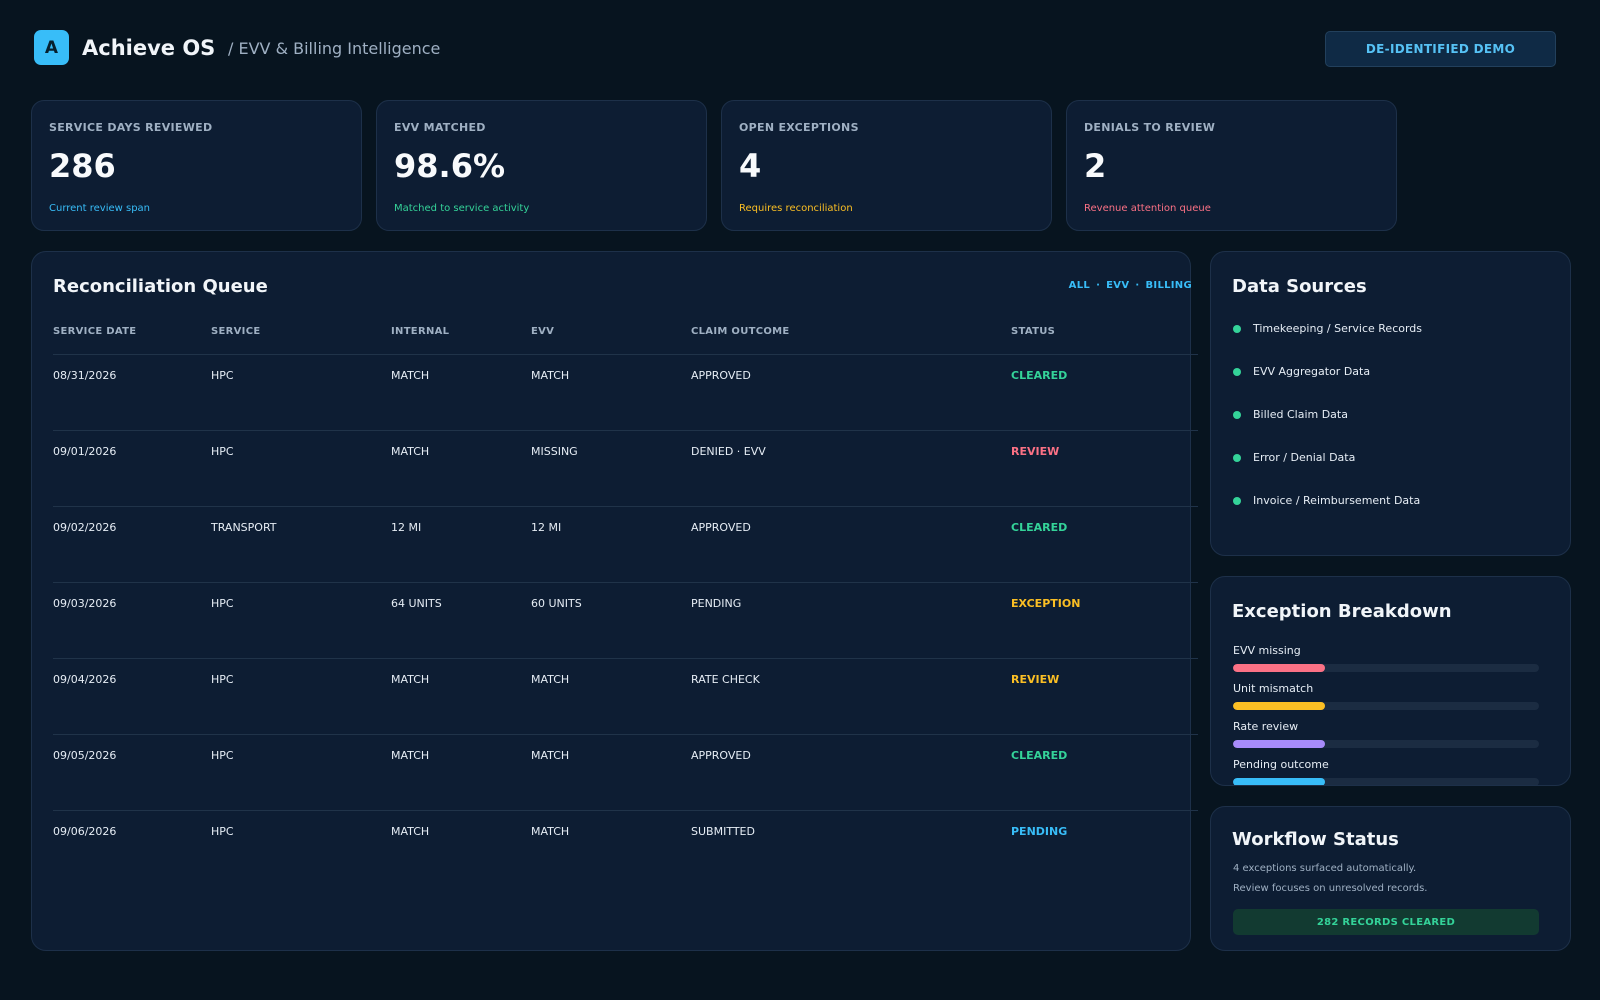  Describe the element at coordinates (1327, 328) in the screenshot. I see `data-source-item: Timekeeping / Service Records` at that location.